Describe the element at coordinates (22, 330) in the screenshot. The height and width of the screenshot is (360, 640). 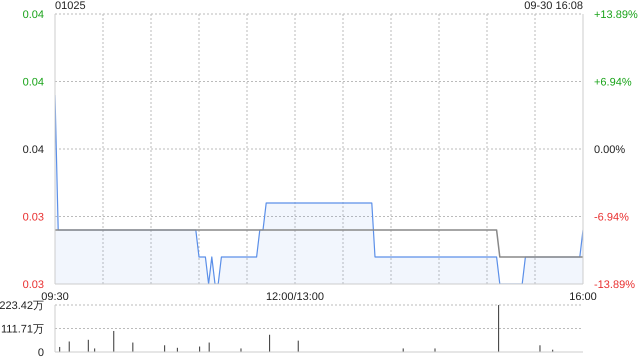
I see `y-tick-label: 111.71万` at that location.